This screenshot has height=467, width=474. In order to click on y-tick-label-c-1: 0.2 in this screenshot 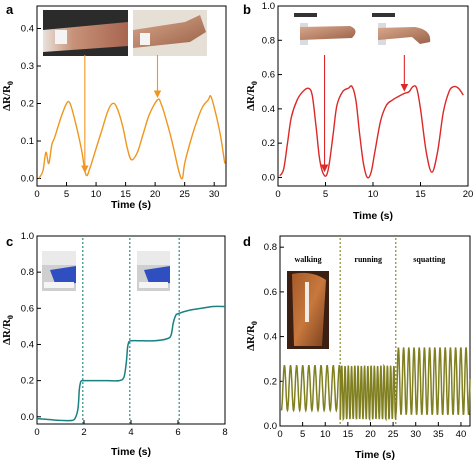, I will do `click(27, 381)`.